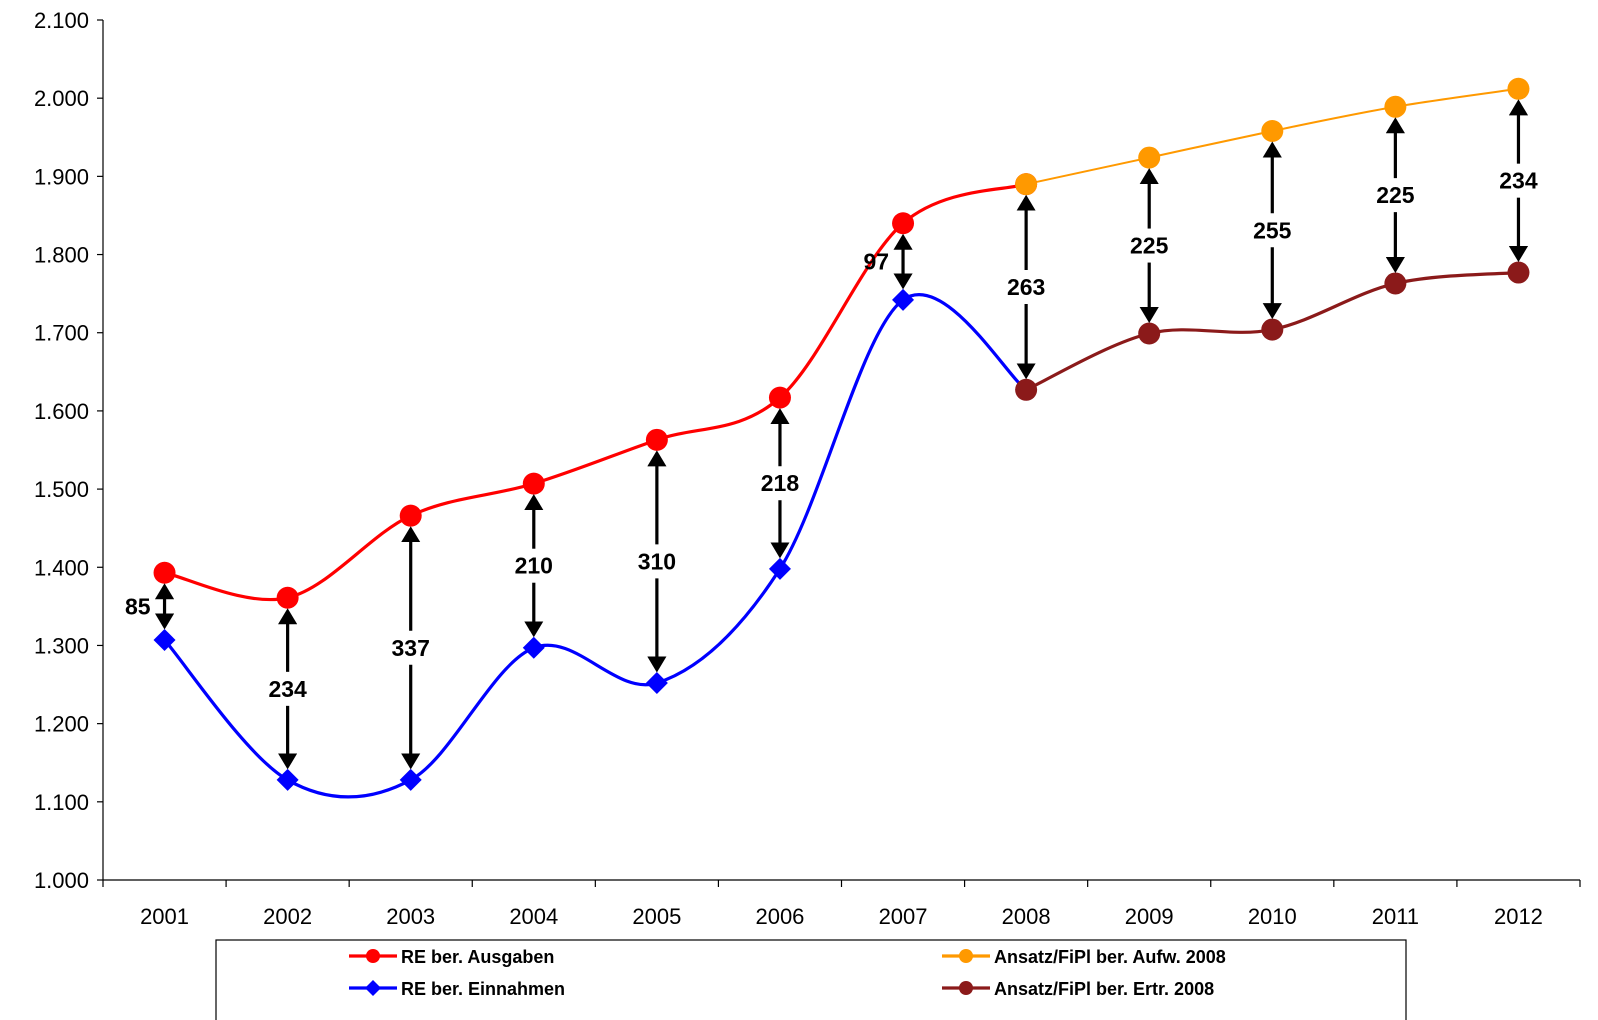  Describe the element at coordinates (164, 916) in the screenshot. I see `x-tick-label: 2001` at that location.